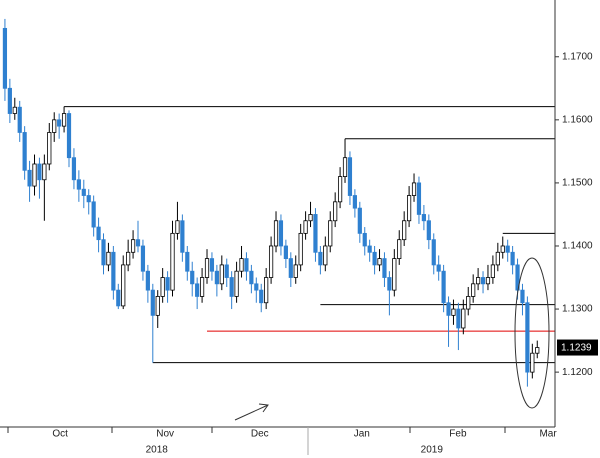  What do you see at coordinates (362, 434) in the screenshot?
I see `x-tick-label: Jan` at bounding box center [362, 434].